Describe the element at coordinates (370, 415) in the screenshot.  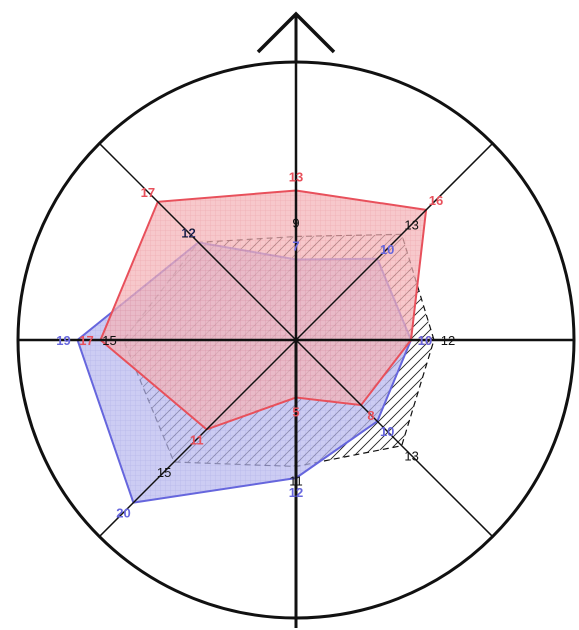
I see `value-label-s1-axis4: 8` at that location.